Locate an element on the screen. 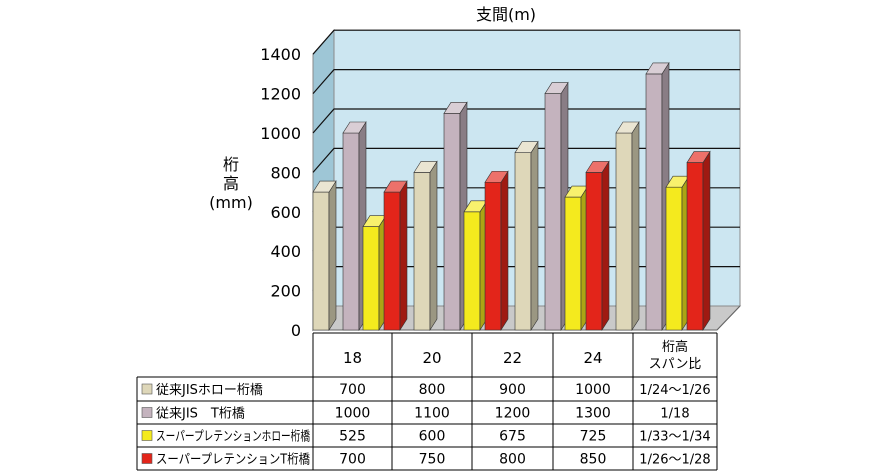 This screenshot has height=476, width=870. y-tick-label: 1400 is located at coordinates (280, 54).